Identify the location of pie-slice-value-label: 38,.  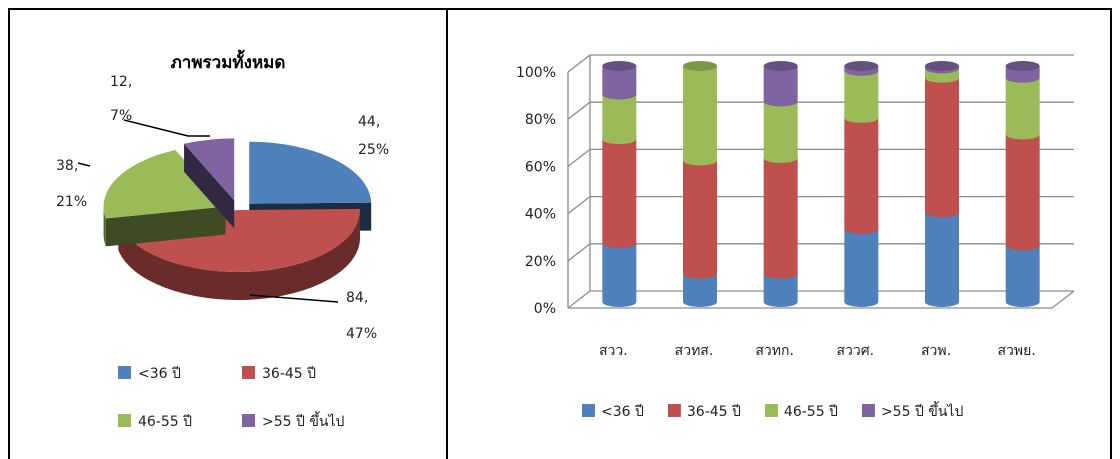
(67, 166).